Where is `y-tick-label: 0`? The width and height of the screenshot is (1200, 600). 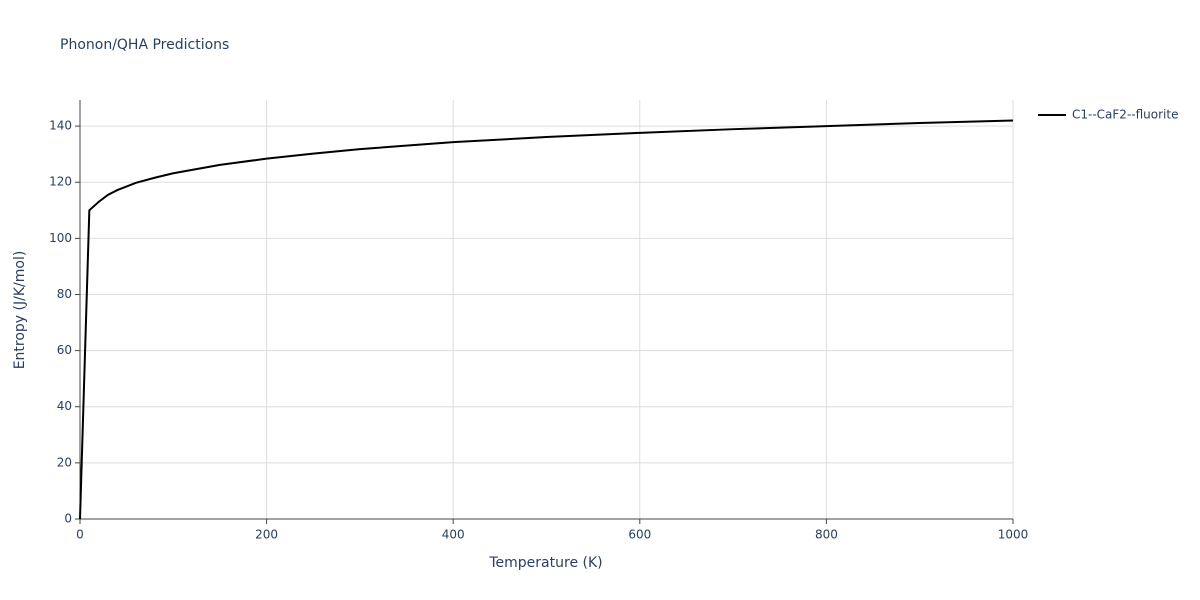
y-tick-label: 0 is located at coordinates (68, 519).